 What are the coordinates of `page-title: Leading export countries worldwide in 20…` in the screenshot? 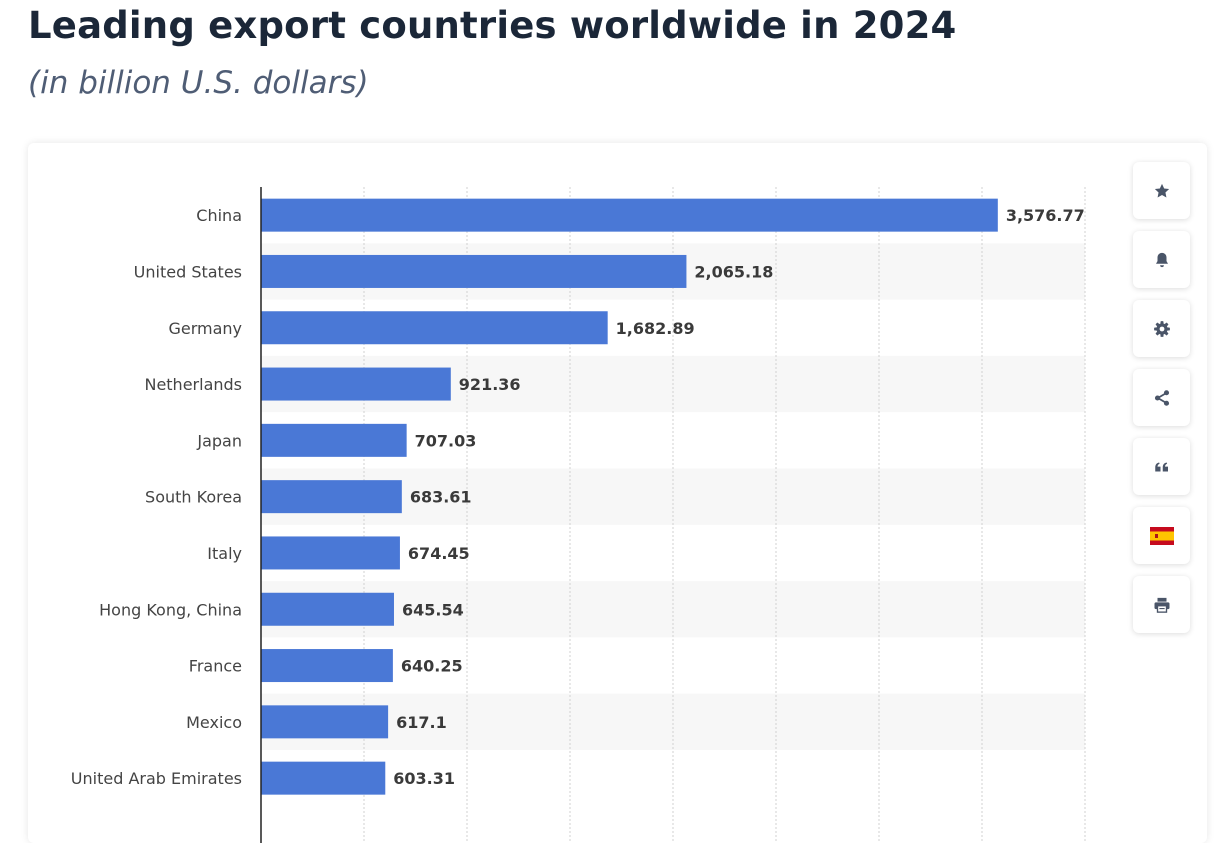 It's located at (492, 25).